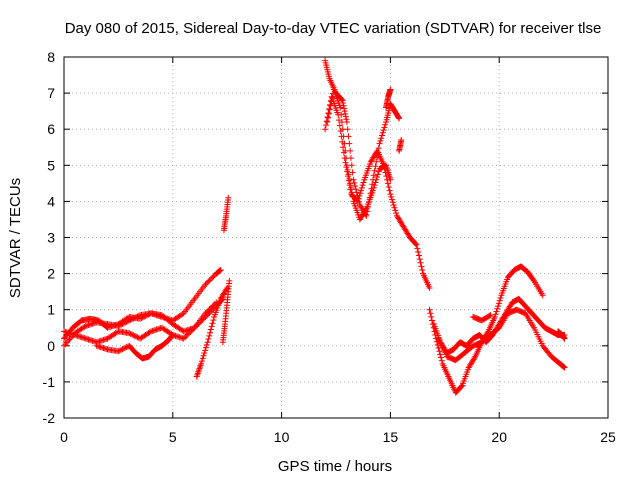 This screenshot has width=640, height=480. What do you see at coordinates (51, 238) in the screenshot?
I see `y-tick-label: 3` at bounding box center [51, 238].